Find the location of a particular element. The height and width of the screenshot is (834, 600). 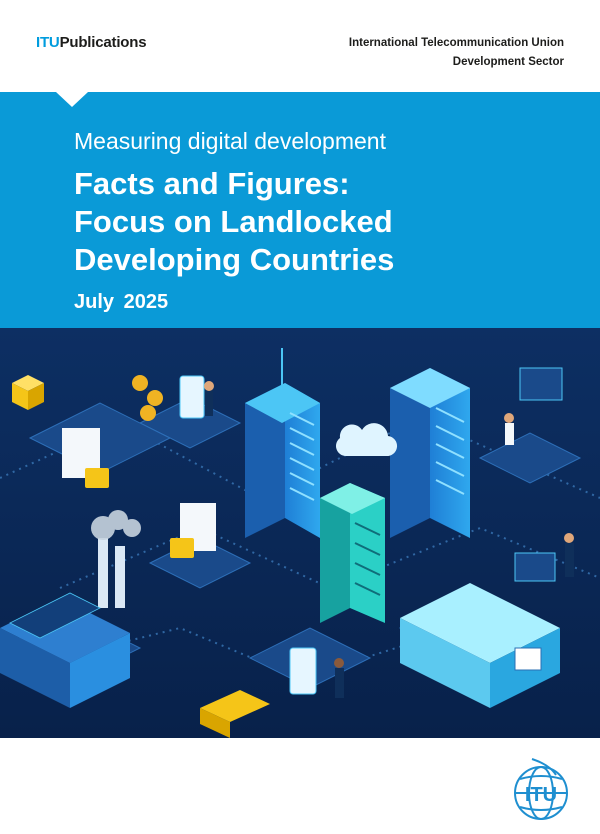

banner-notch is located at coordinates (72, 99).